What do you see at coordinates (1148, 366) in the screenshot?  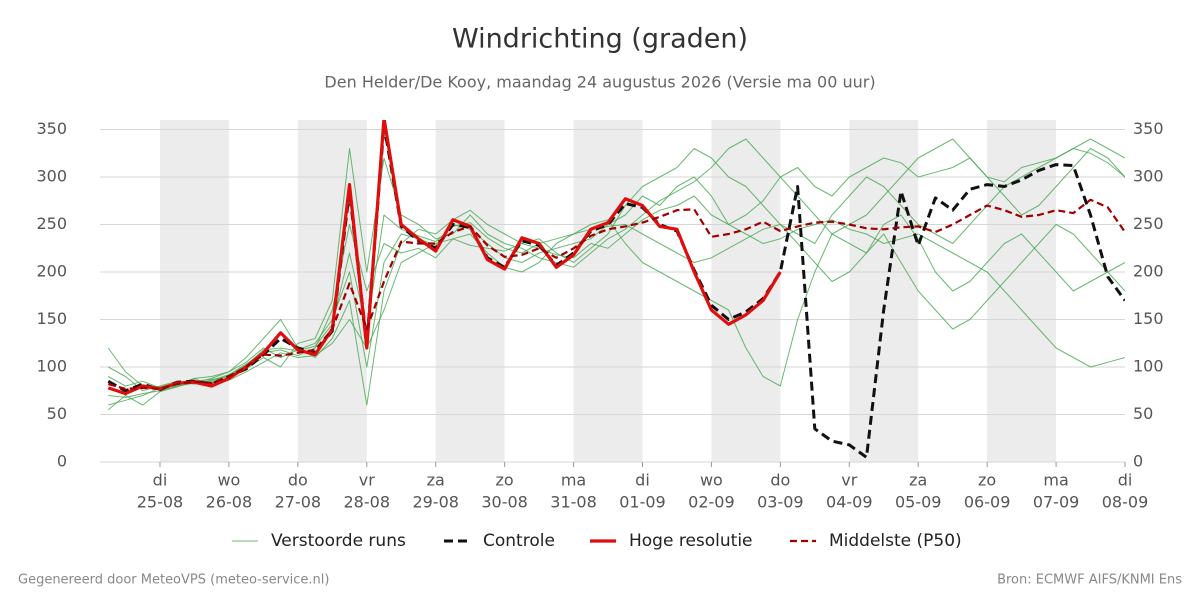 I see `y2-tick-label: 100` at bounding box center [1148, 366].